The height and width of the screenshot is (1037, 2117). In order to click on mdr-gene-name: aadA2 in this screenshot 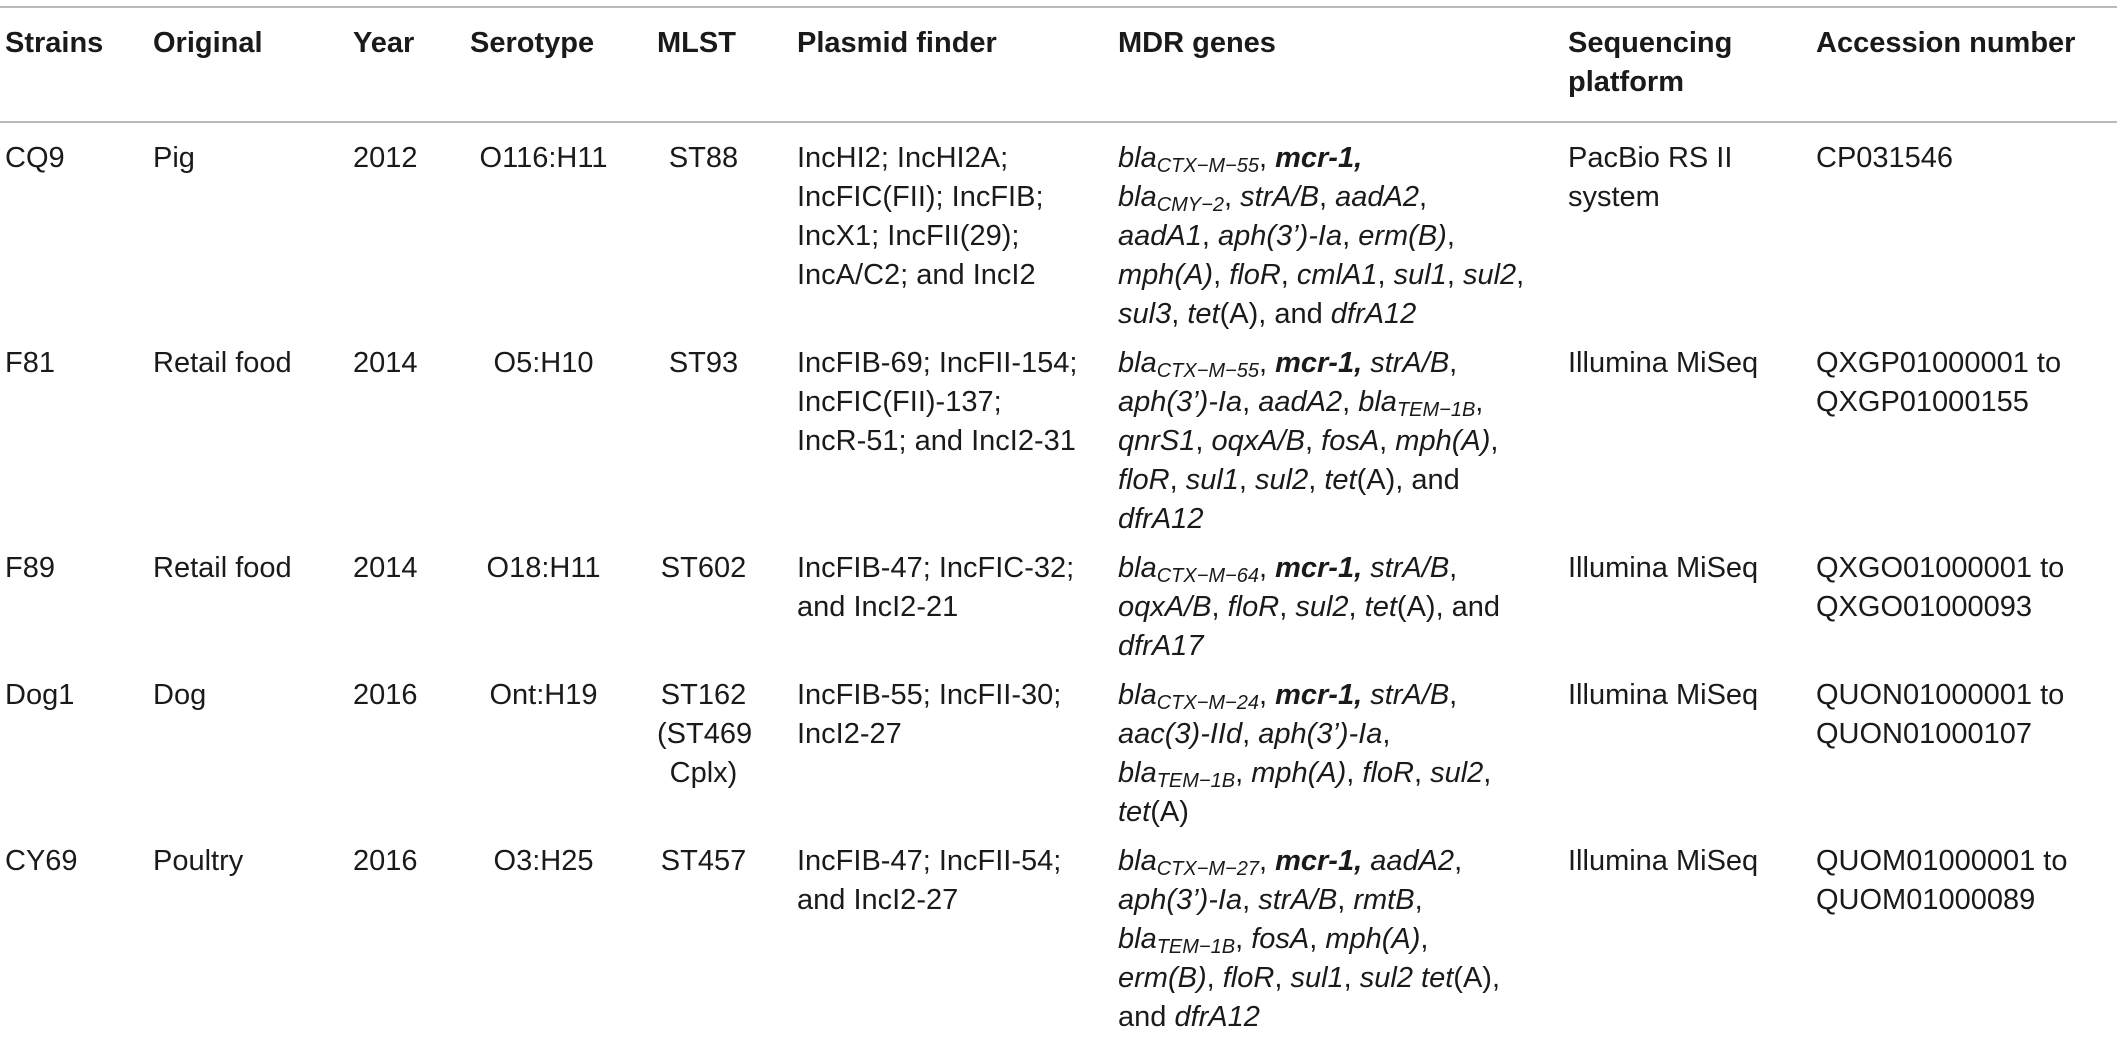, I will do `click(1300, 402)`.